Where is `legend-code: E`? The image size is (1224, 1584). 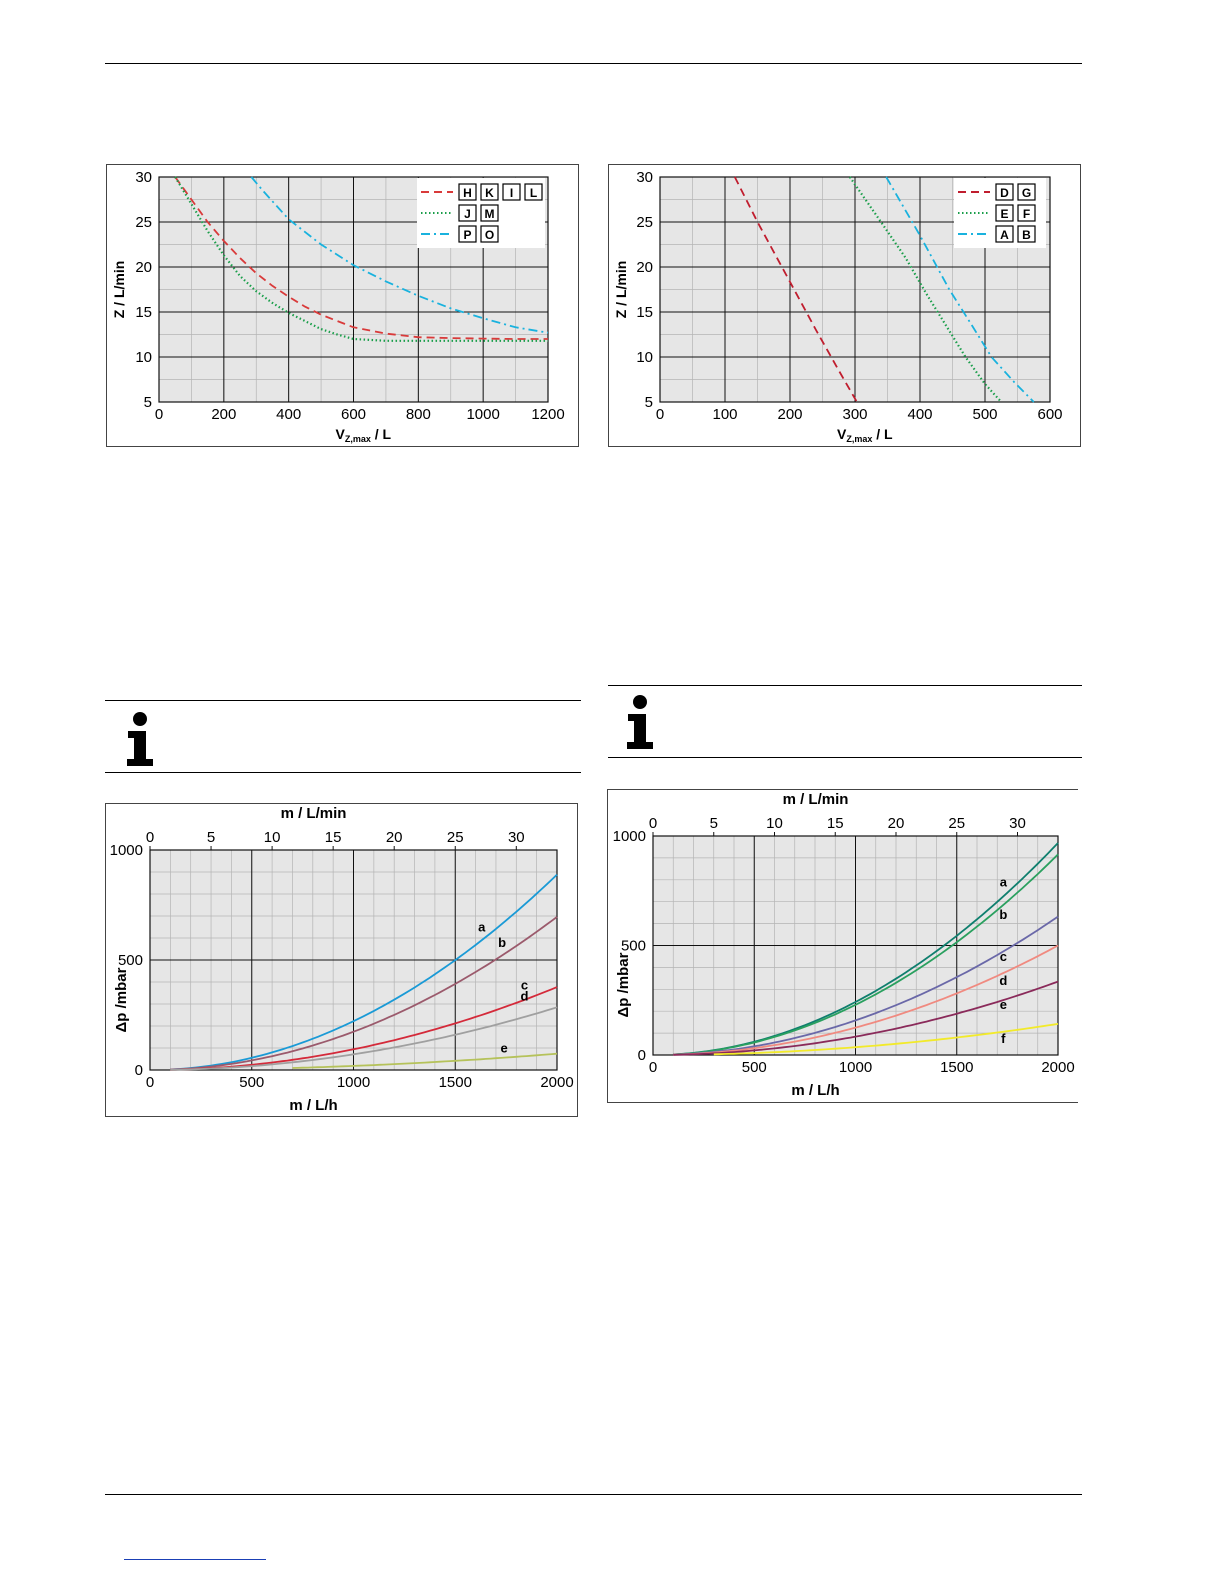 legend-code: E is located at coordinates (1004, 214).